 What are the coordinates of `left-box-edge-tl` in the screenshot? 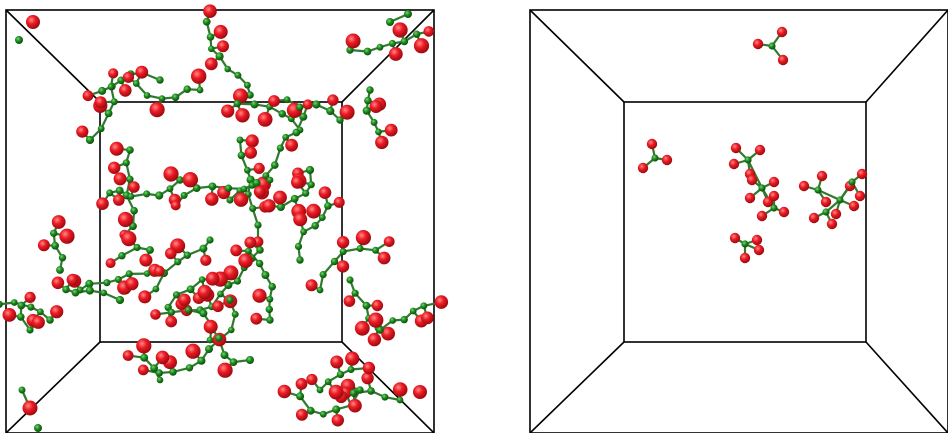 It's located at (53, 56).